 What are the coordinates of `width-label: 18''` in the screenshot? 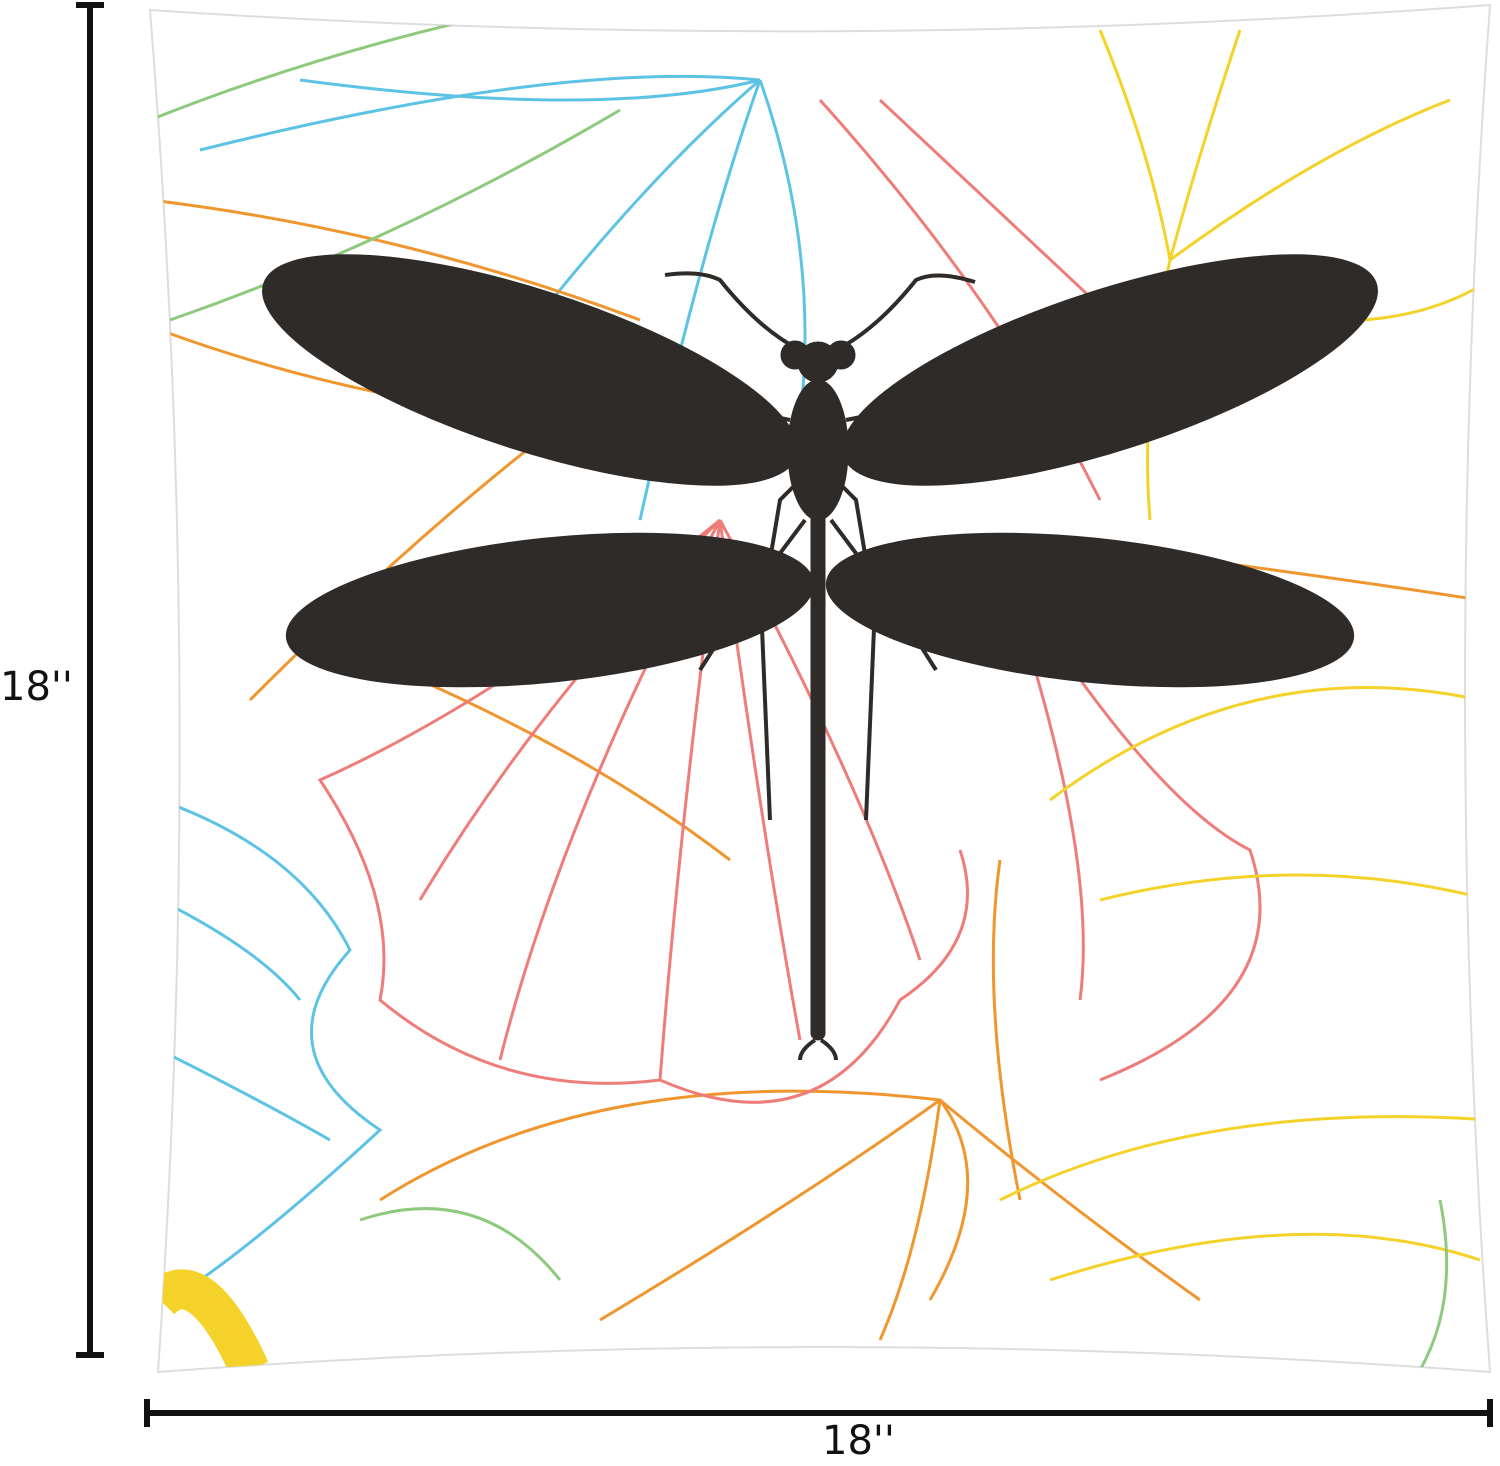 It's located at (858, 1441).